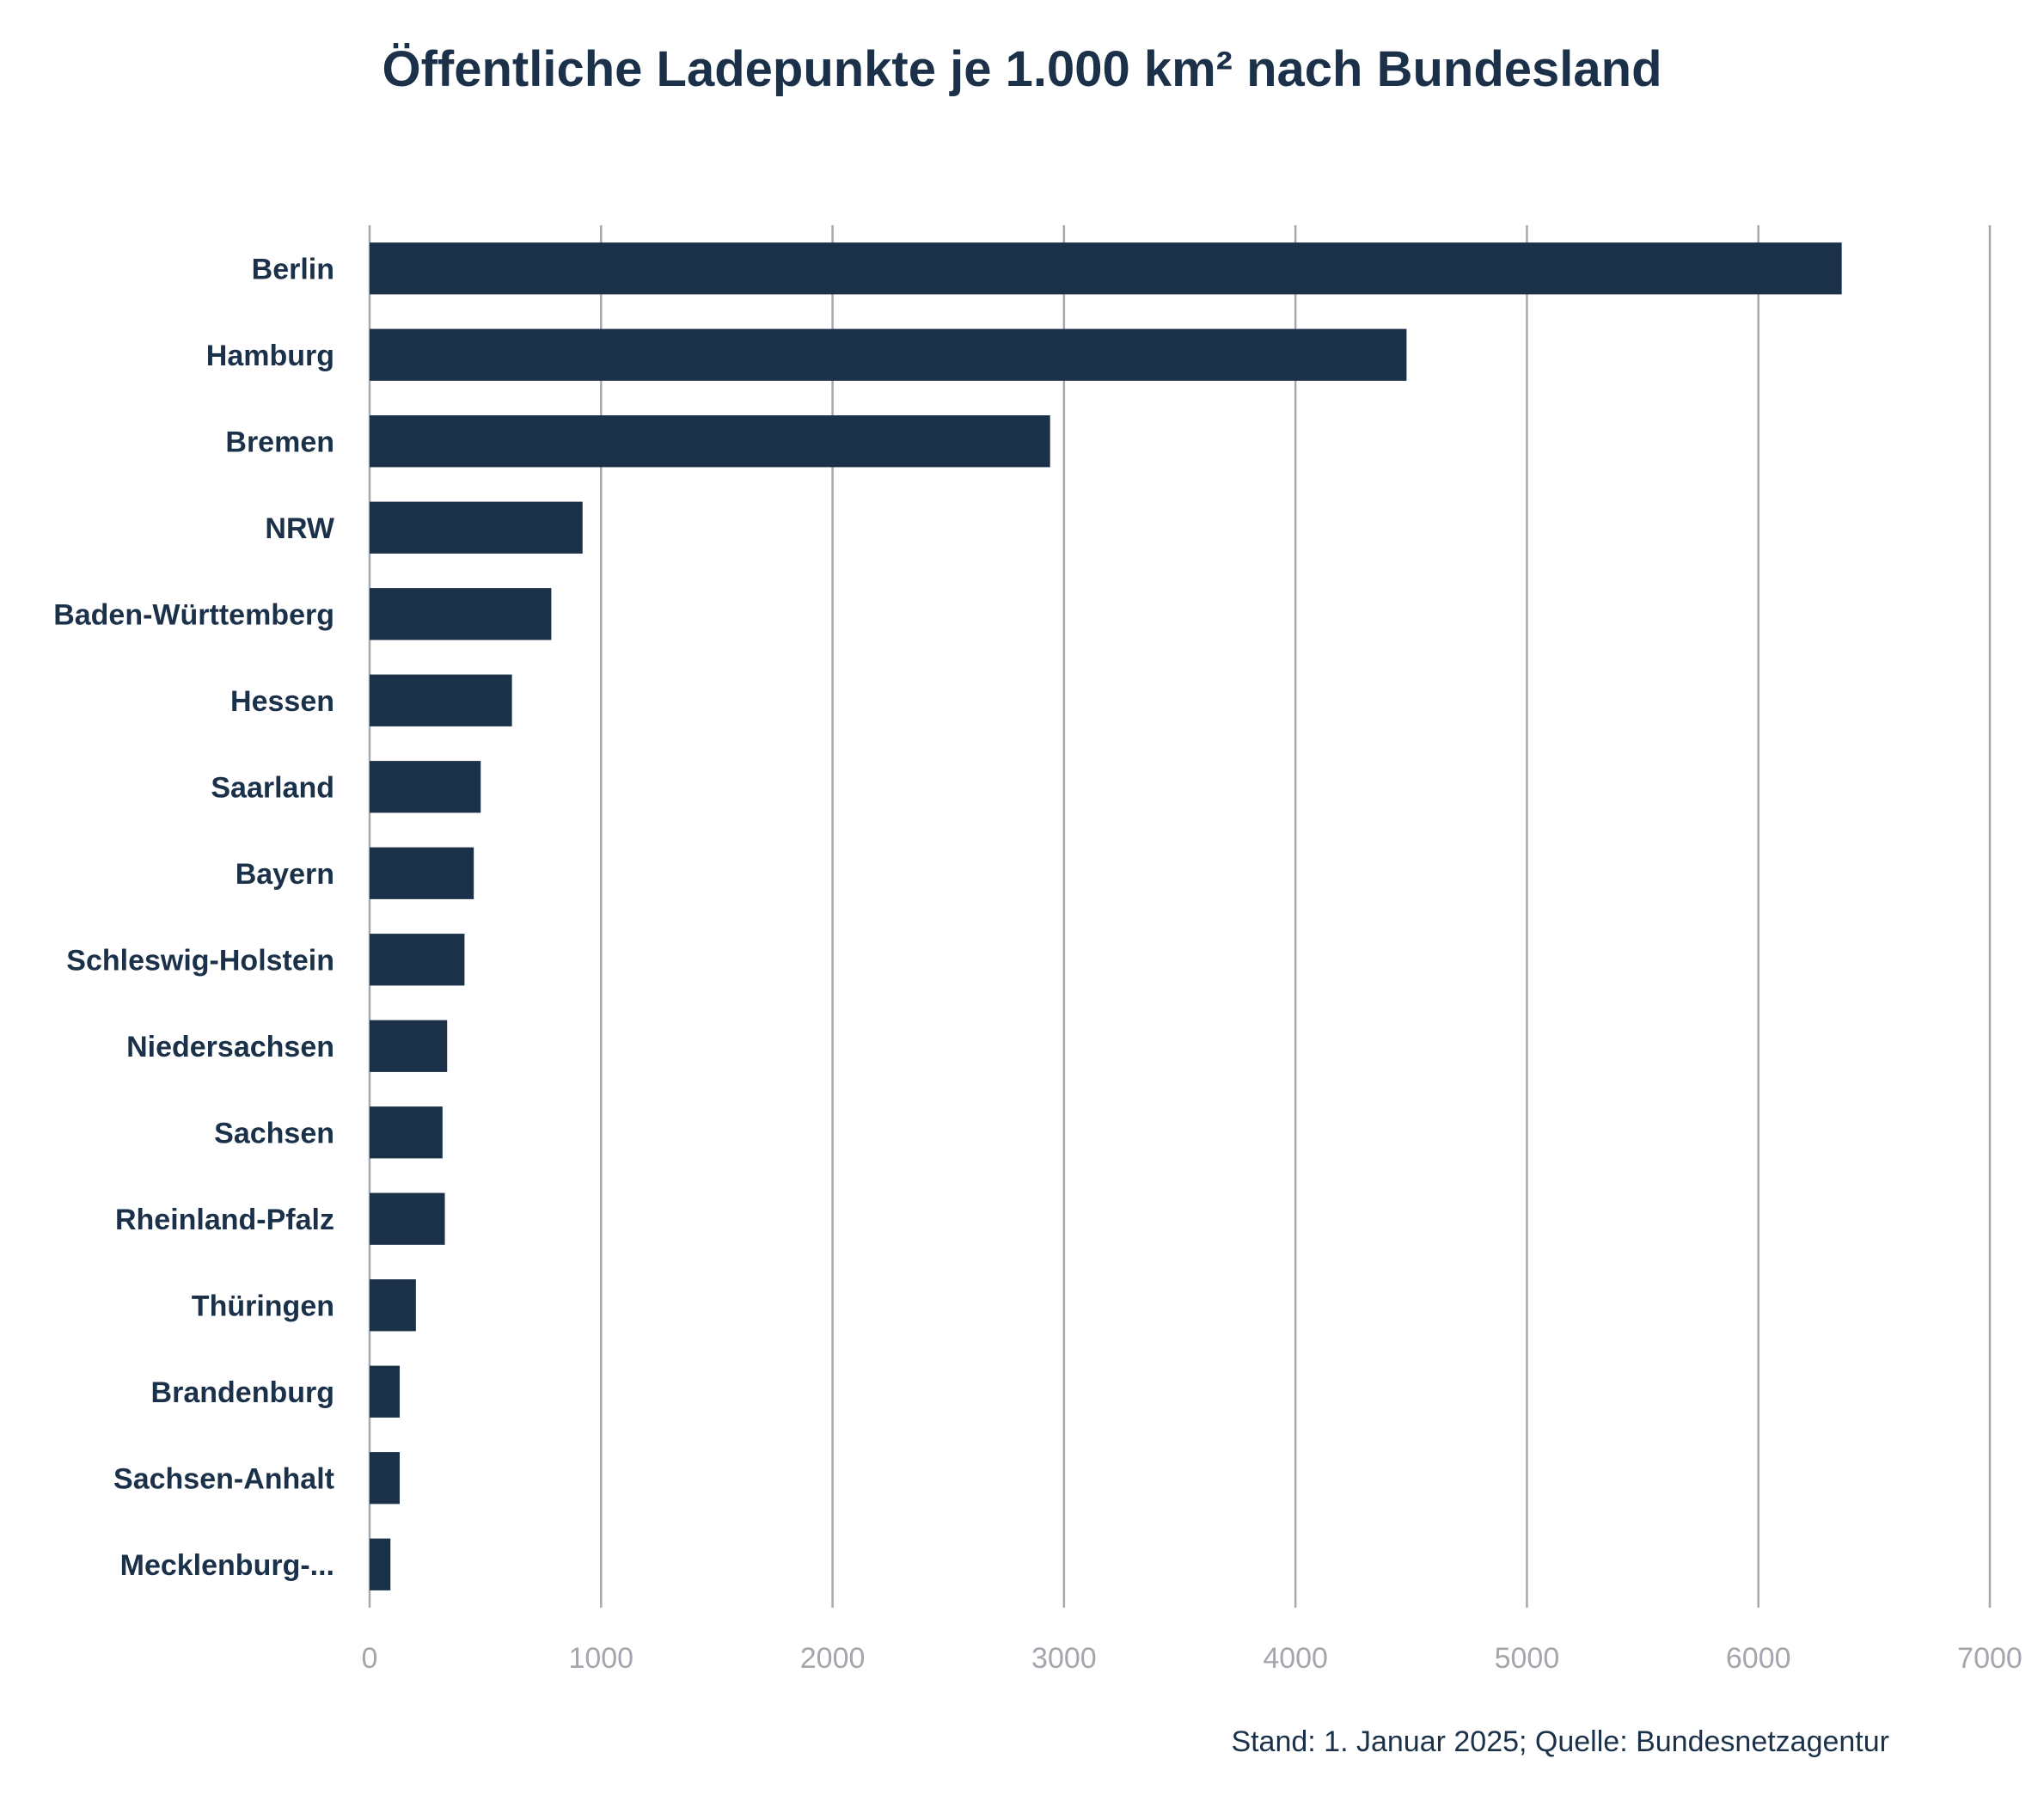  Describe the element at coordinates (193, 614) in the screenshot. I see `category-label: Baden-Württemberg` at that location.